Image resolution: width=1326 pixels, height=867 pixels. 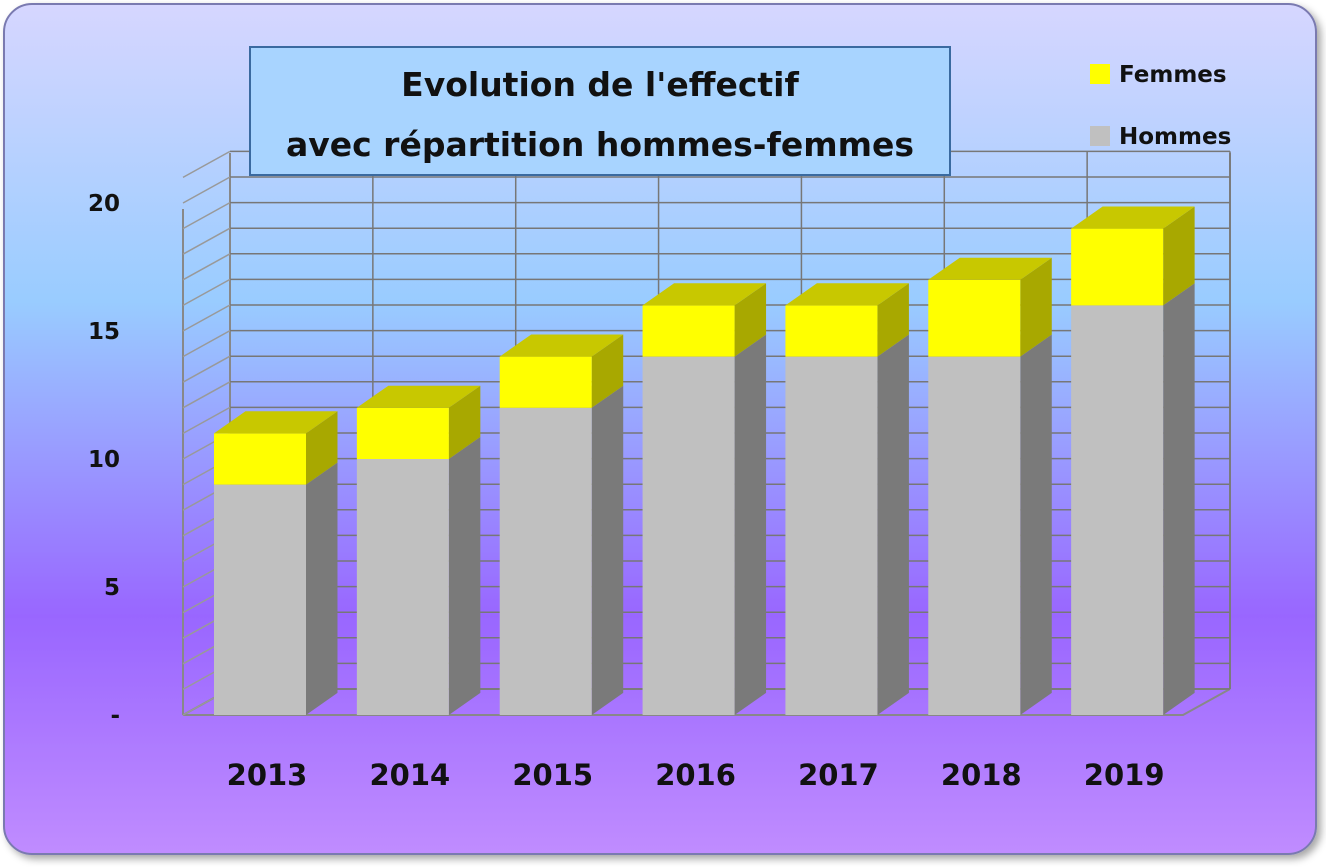 I want to click on y-tick-label: 5, so click(x=112, y=588).